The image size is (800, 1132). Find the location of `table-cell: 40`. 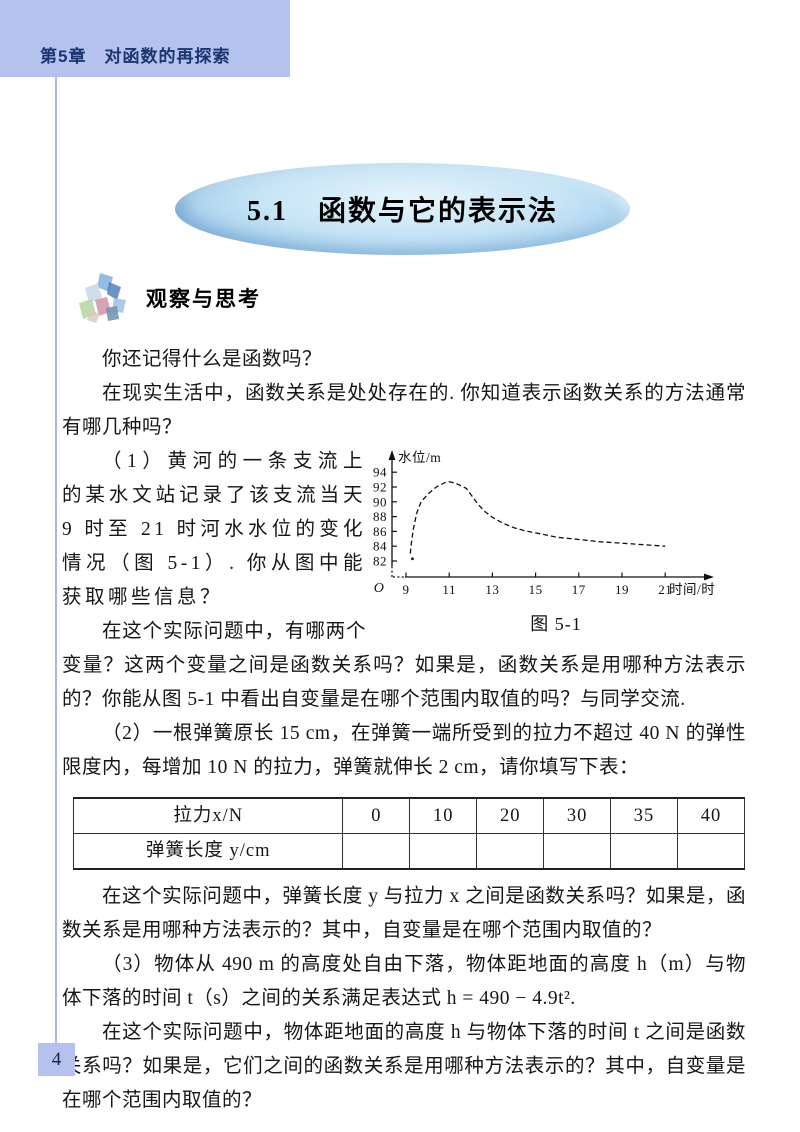

table-cell: 40 is located at coordinates (711, 815).